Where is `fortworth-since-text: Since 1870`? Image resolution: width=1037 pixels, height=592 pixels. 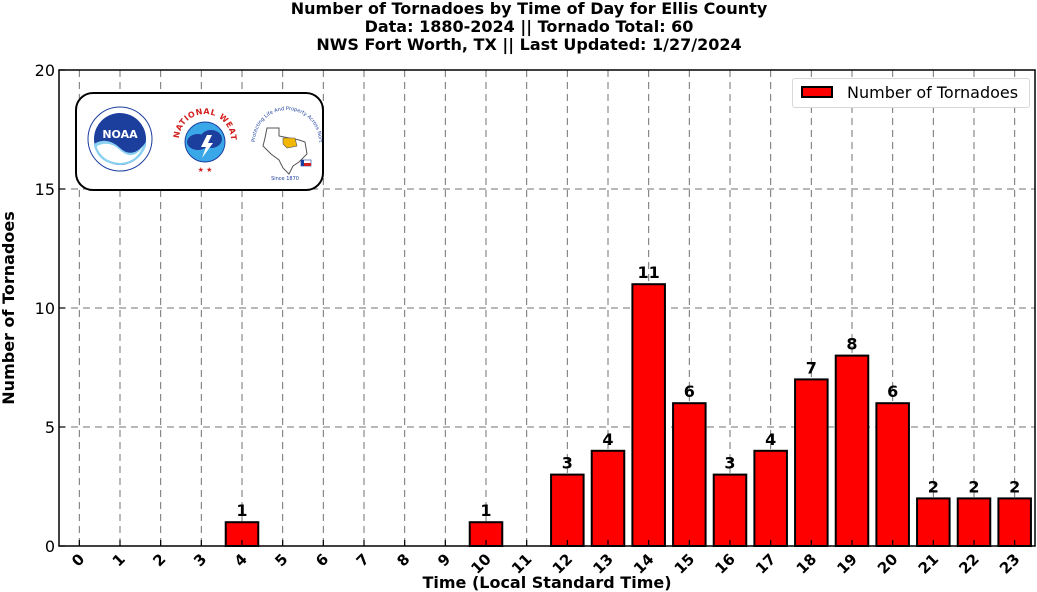 fortworth-since-text: Since 1870 is located at coordinates (285, 179).